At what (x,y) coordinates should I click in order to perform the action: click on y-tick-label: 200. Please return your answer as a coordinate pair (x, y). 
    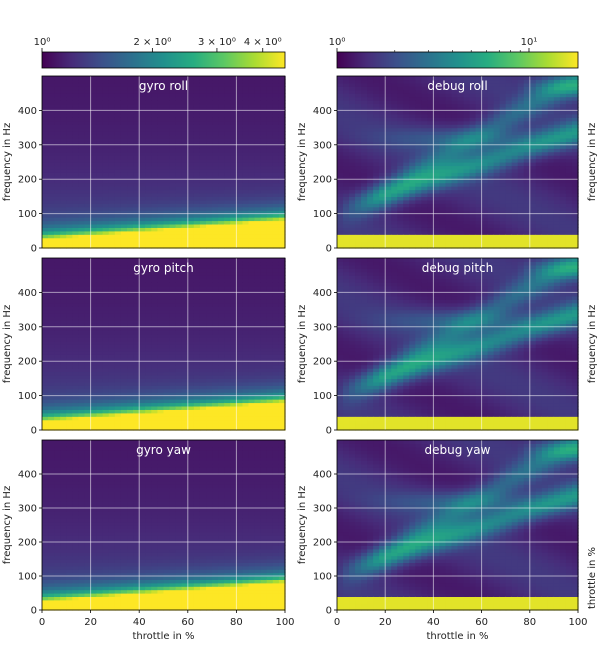
    Looking at the image, I should click on (27, 180).